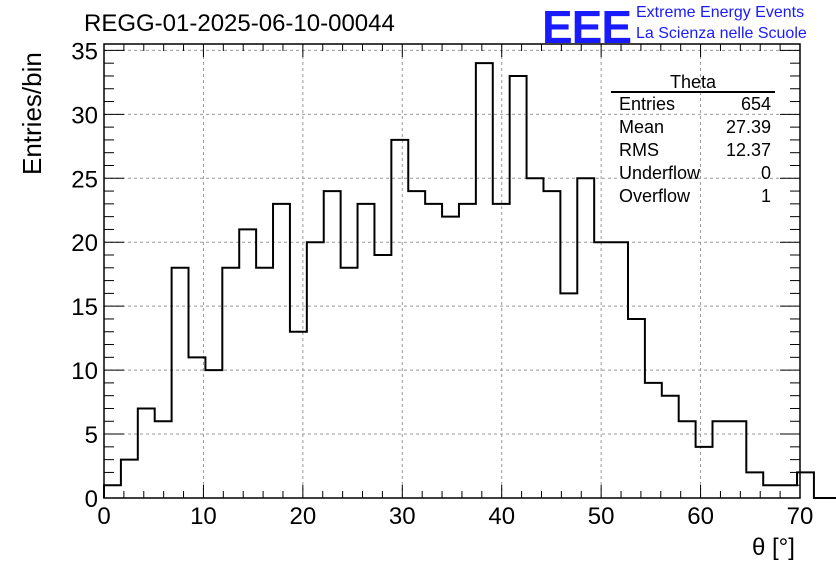 This screenshot has height=572, width=836. What do you see at coordinates (755, 104) in the screenshot?
I see `stats-value: 654` at bounding box center [755, 104].